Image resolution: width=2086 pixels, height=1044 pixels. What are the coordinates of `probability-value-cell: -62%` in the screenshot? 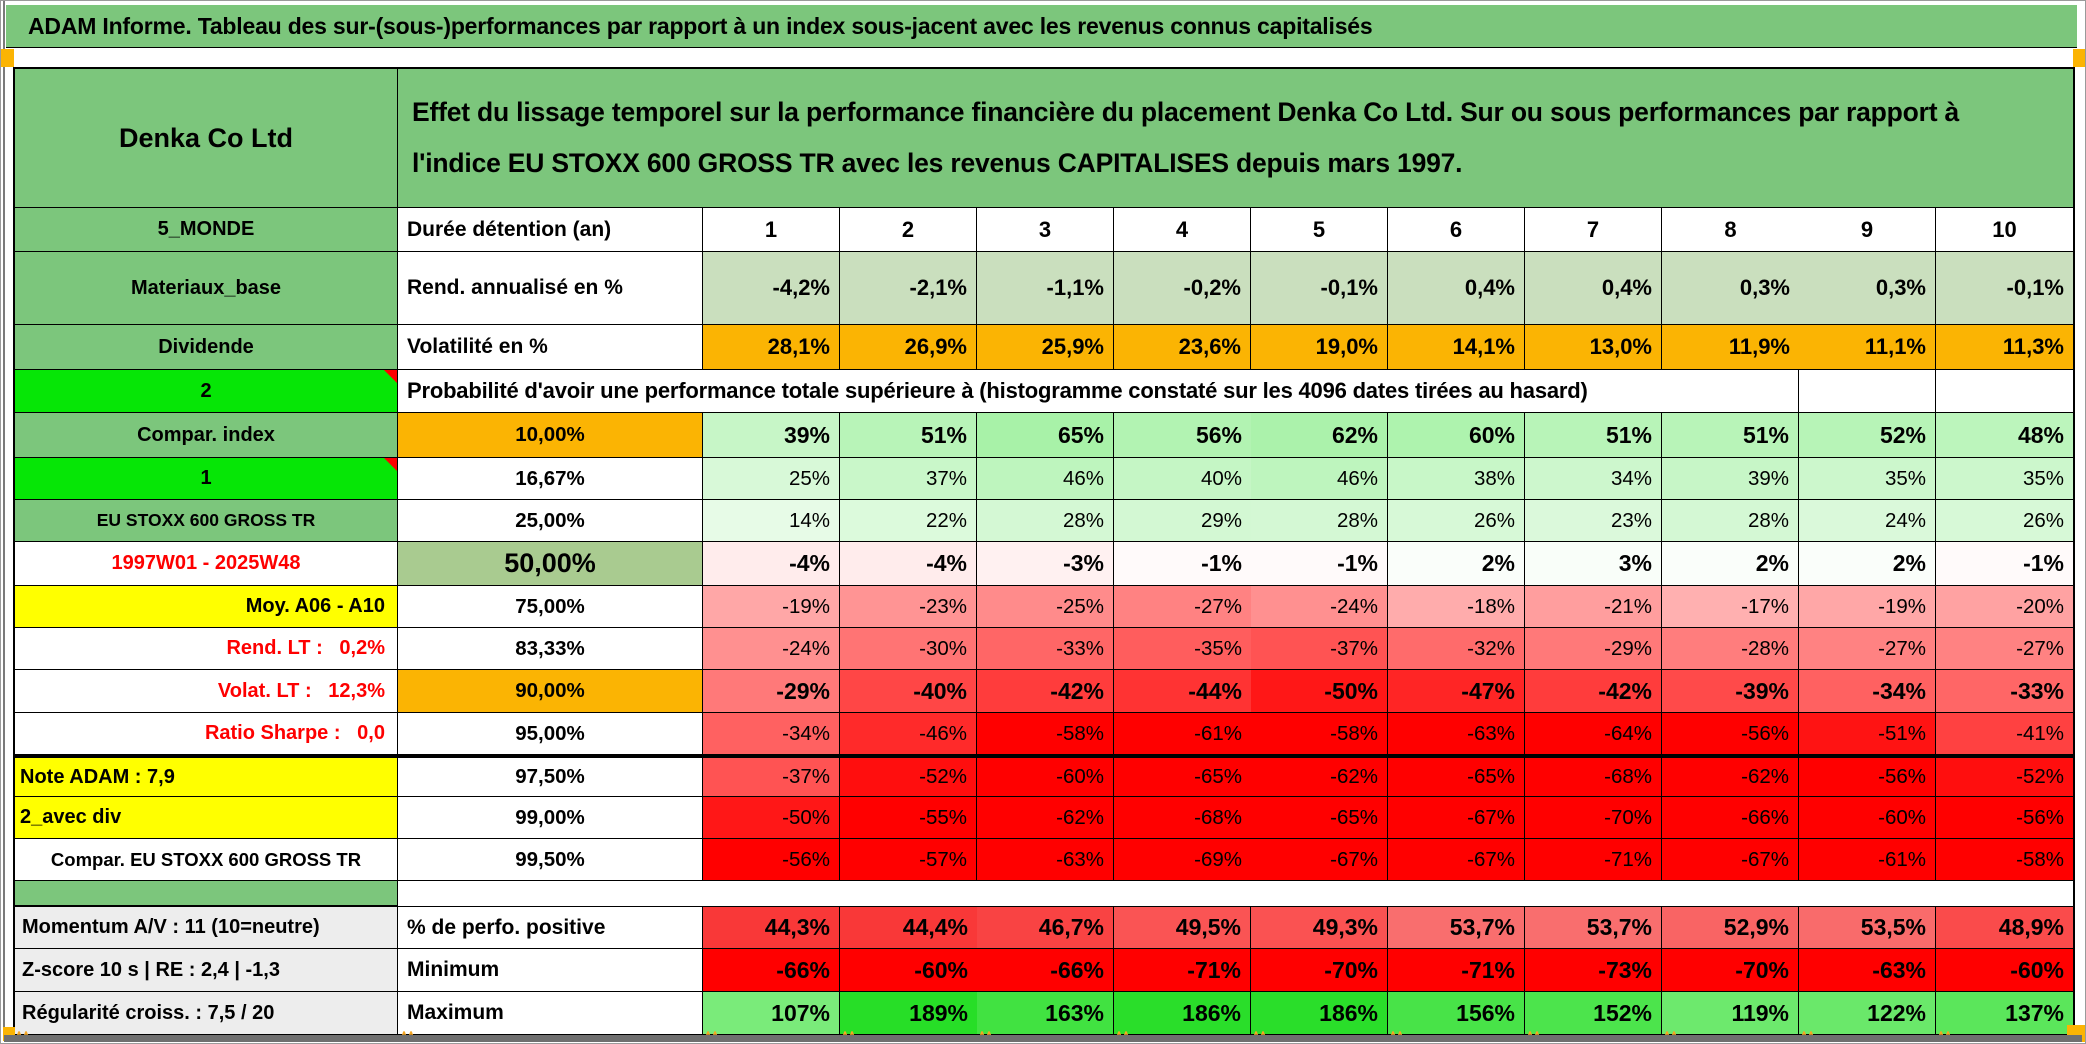 It's located at (1319, 776).